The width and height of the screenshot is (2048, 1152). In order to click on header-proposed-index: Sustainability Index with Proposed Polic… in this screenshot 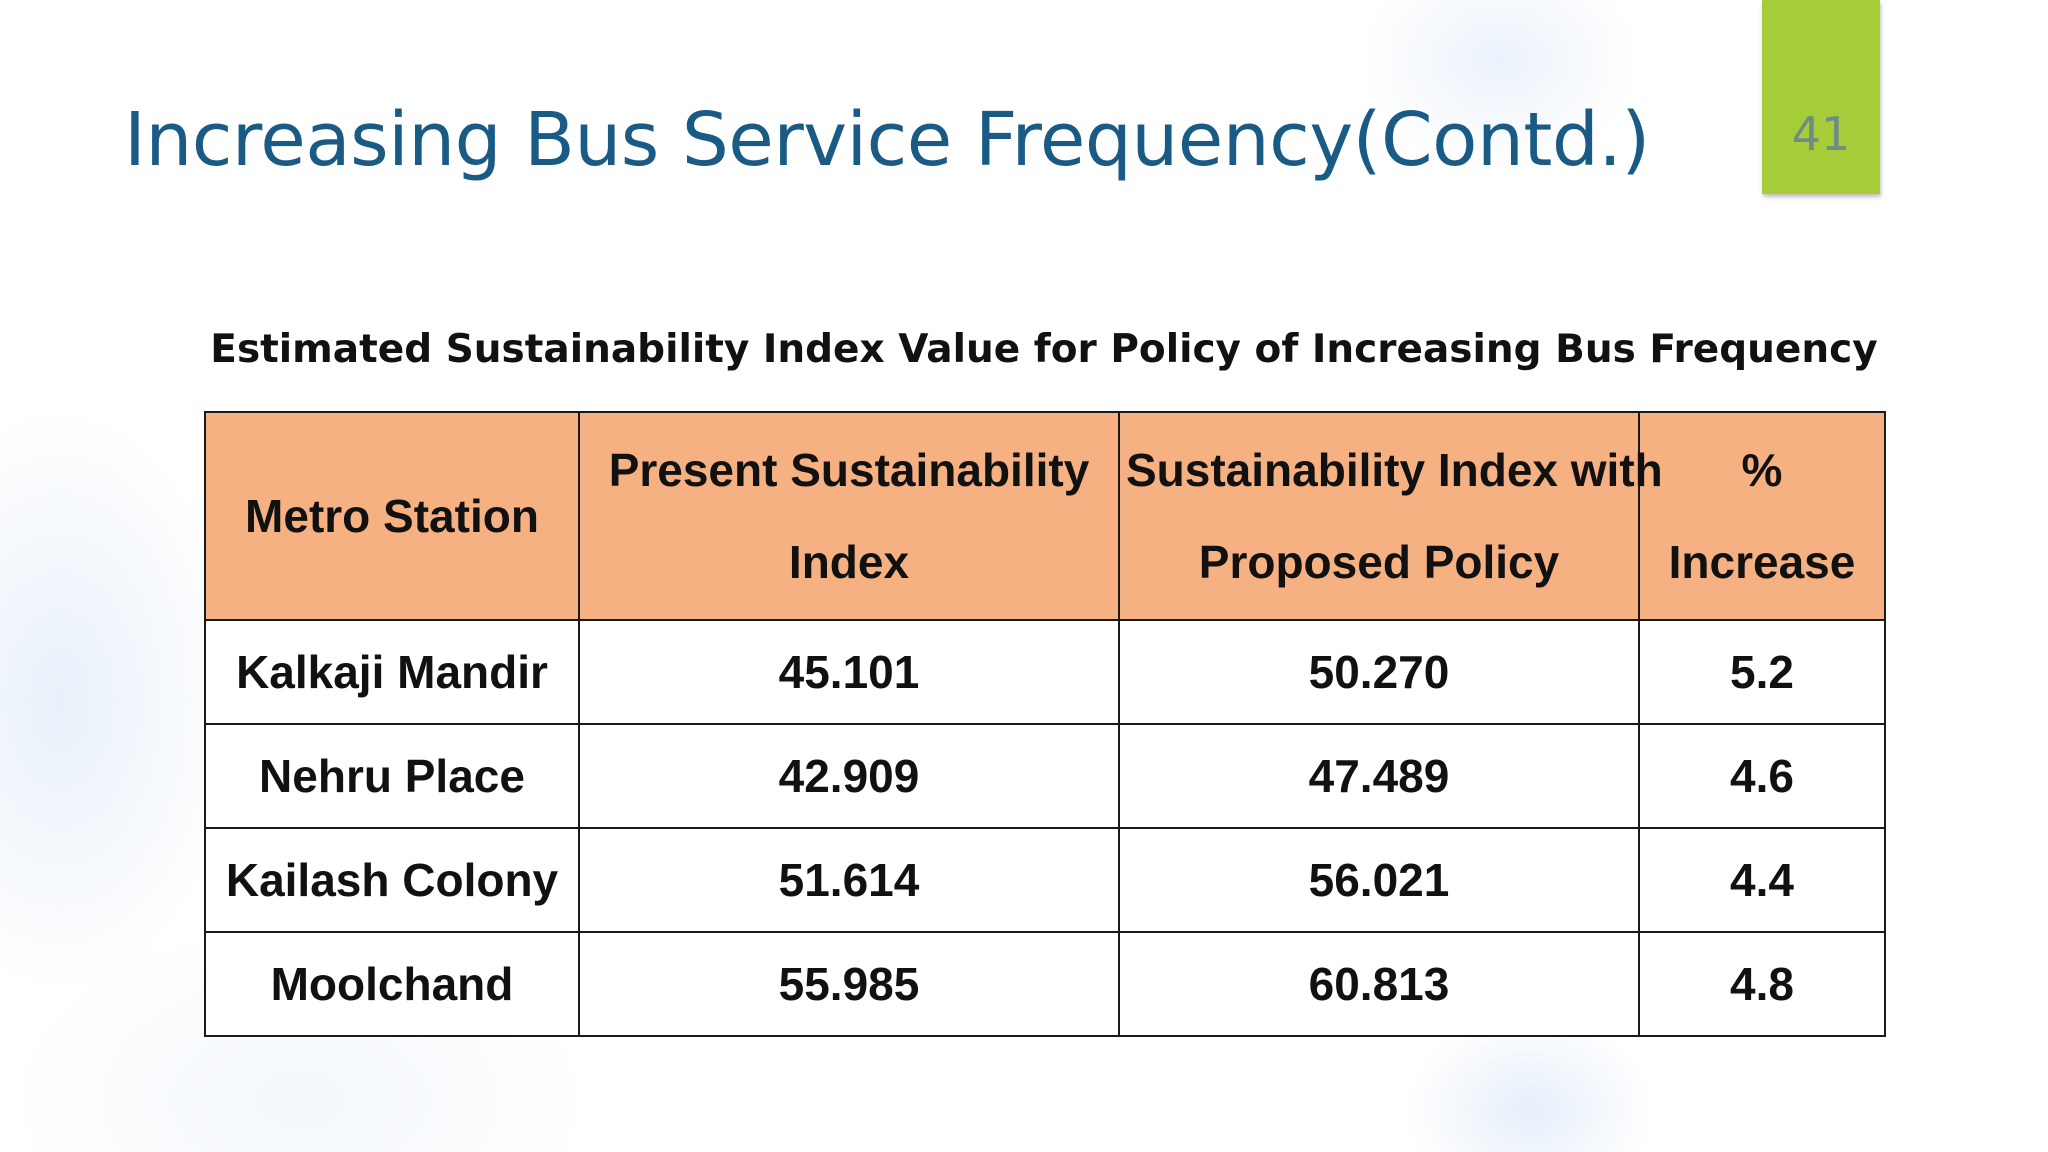, I will do `click(1390, 516)`.